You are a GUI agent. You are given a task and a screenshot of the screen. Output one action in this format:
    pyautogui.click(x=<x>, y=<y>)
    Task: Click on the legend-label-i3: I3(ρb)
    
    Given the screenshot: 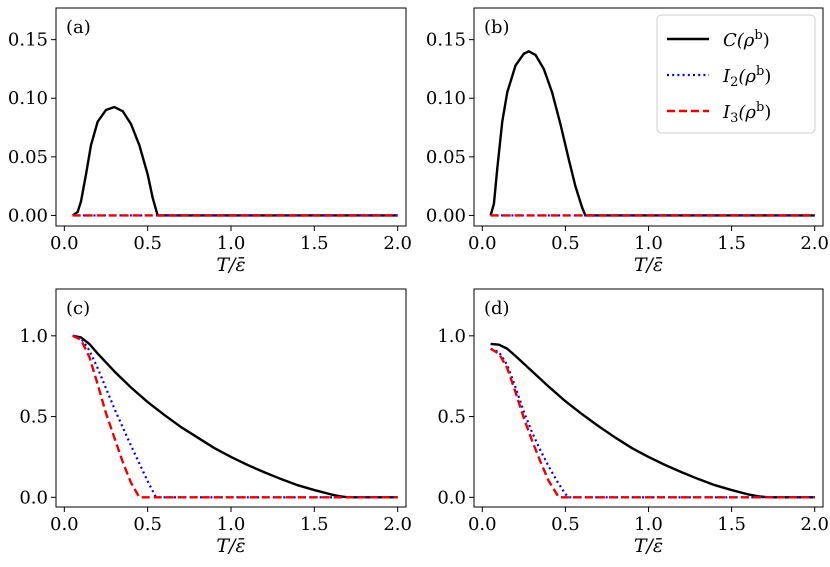 What is the action you would take?
    pyautogui.click(x=746, y=113)
    